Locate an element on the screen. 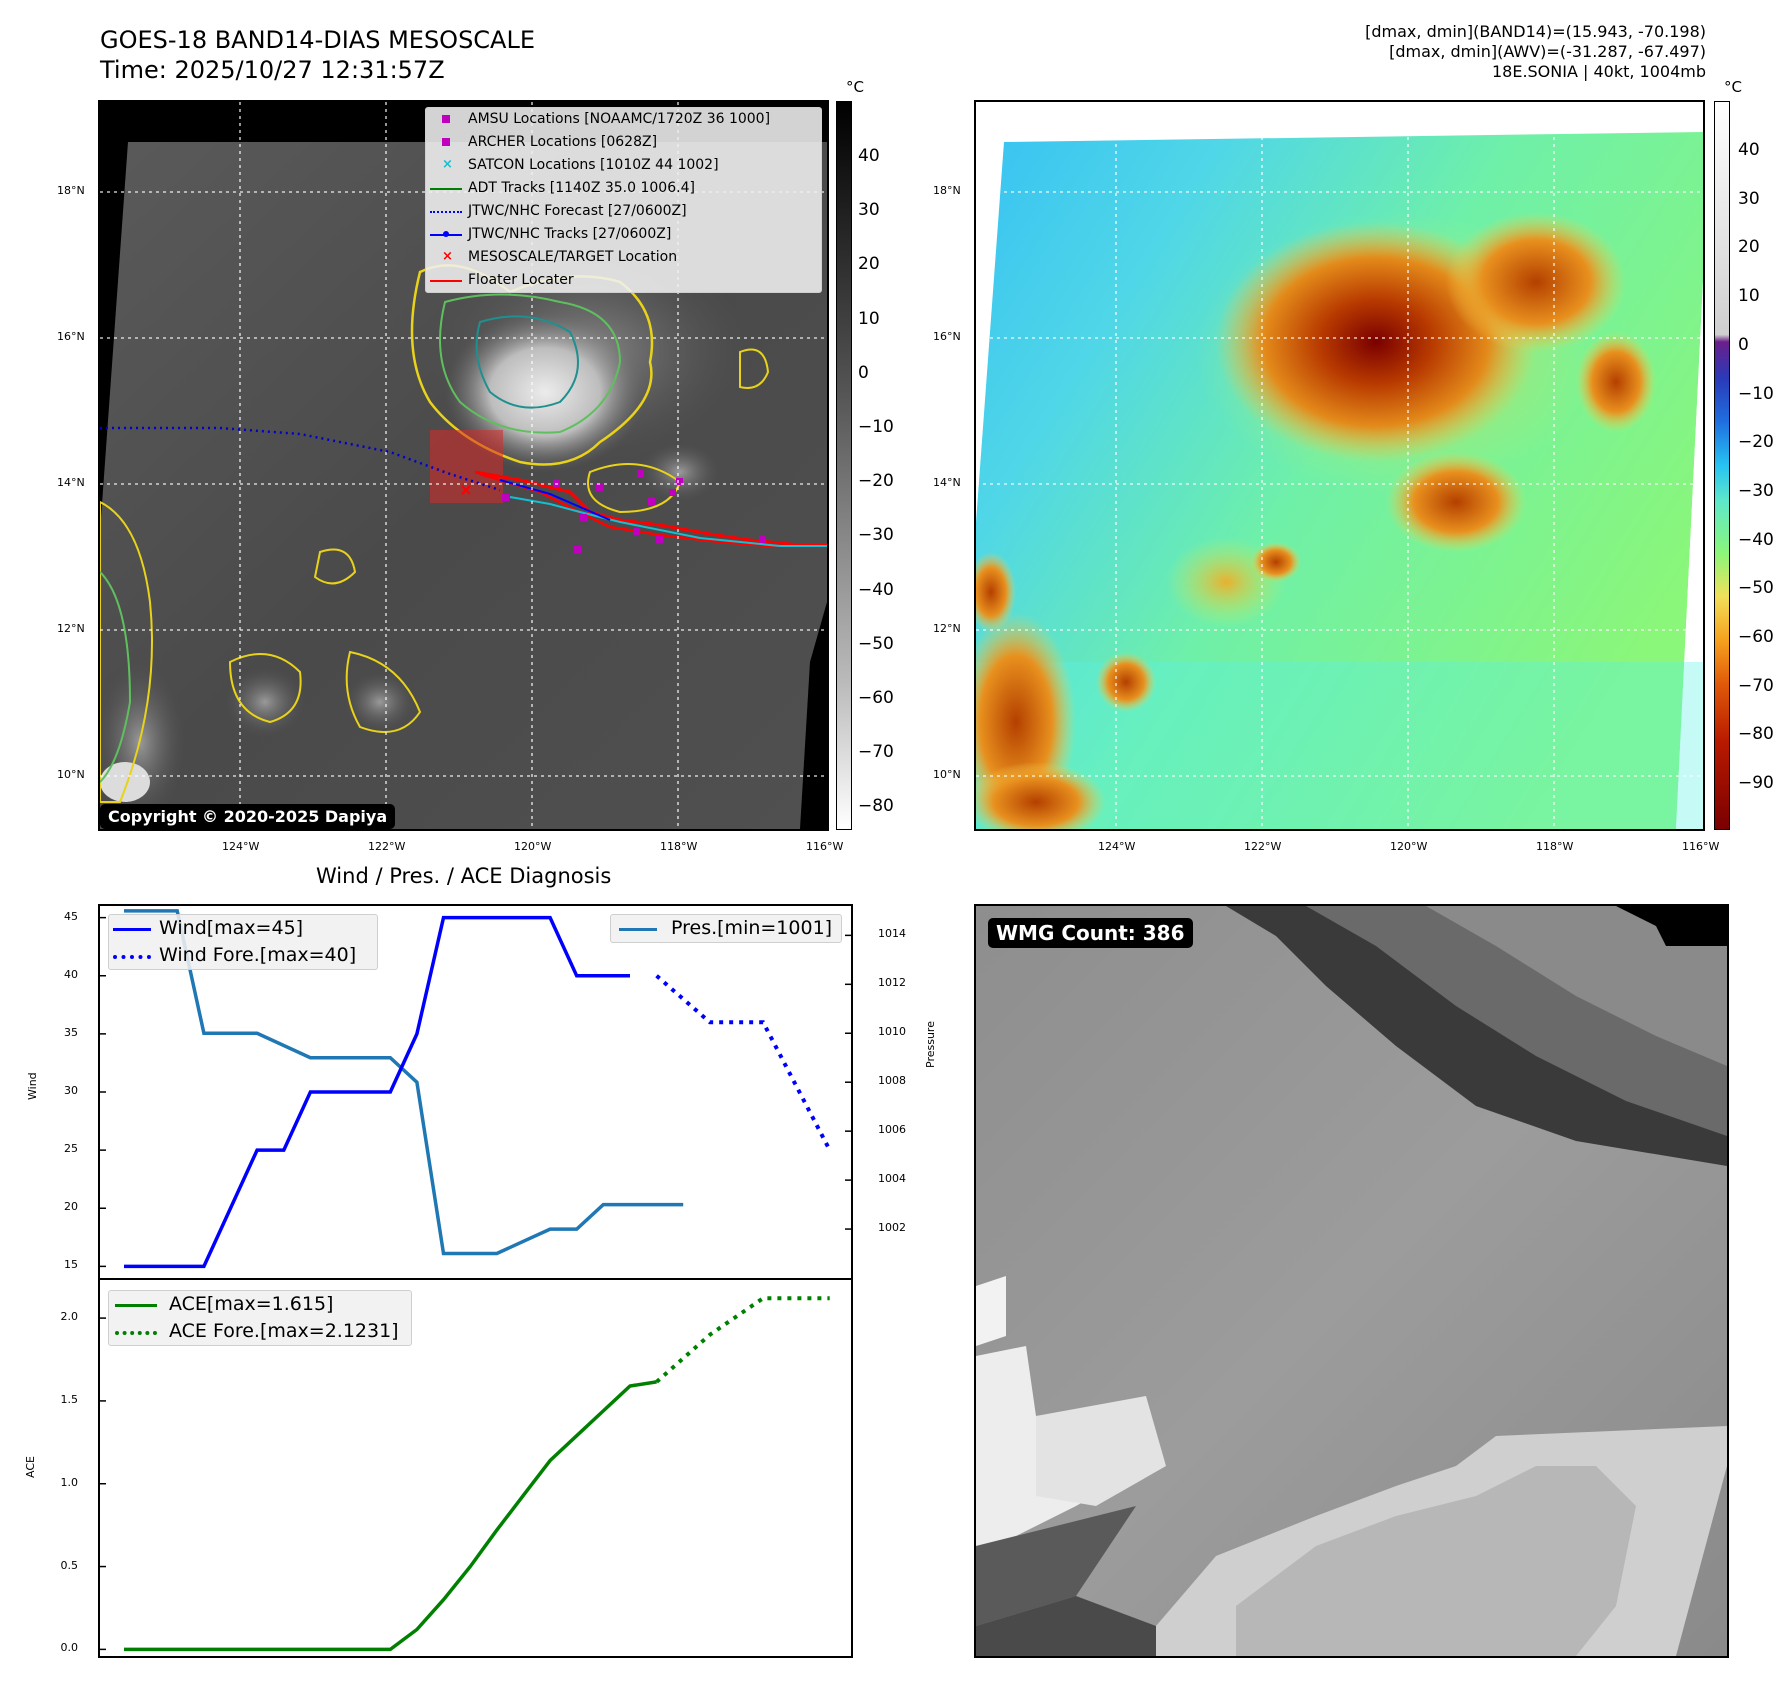 The height and width of the screenshot is (1690, 1792). legend-item-forecast: JTWC/NHC Forecast [27/0600Z] is located at coordinates (623, 211).